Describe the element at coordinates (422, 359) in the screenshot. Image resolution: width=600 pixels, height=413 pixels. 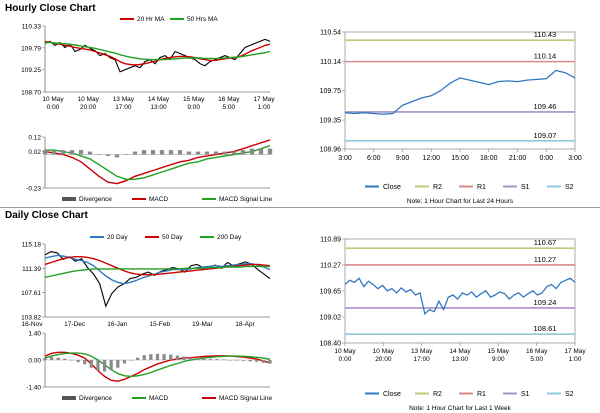
I see `daily_levels-xtick-label: 17:00` at that location.